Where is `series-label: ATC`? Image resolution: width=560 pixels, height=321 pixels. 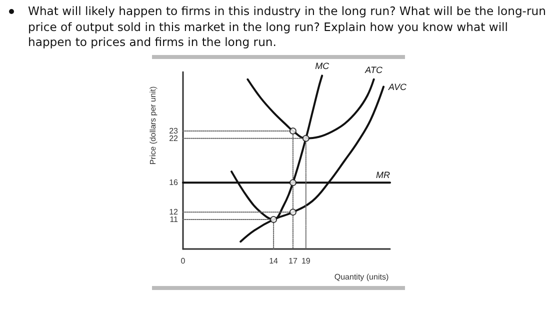
series-label: ATC is located at coordinates (373, 69).